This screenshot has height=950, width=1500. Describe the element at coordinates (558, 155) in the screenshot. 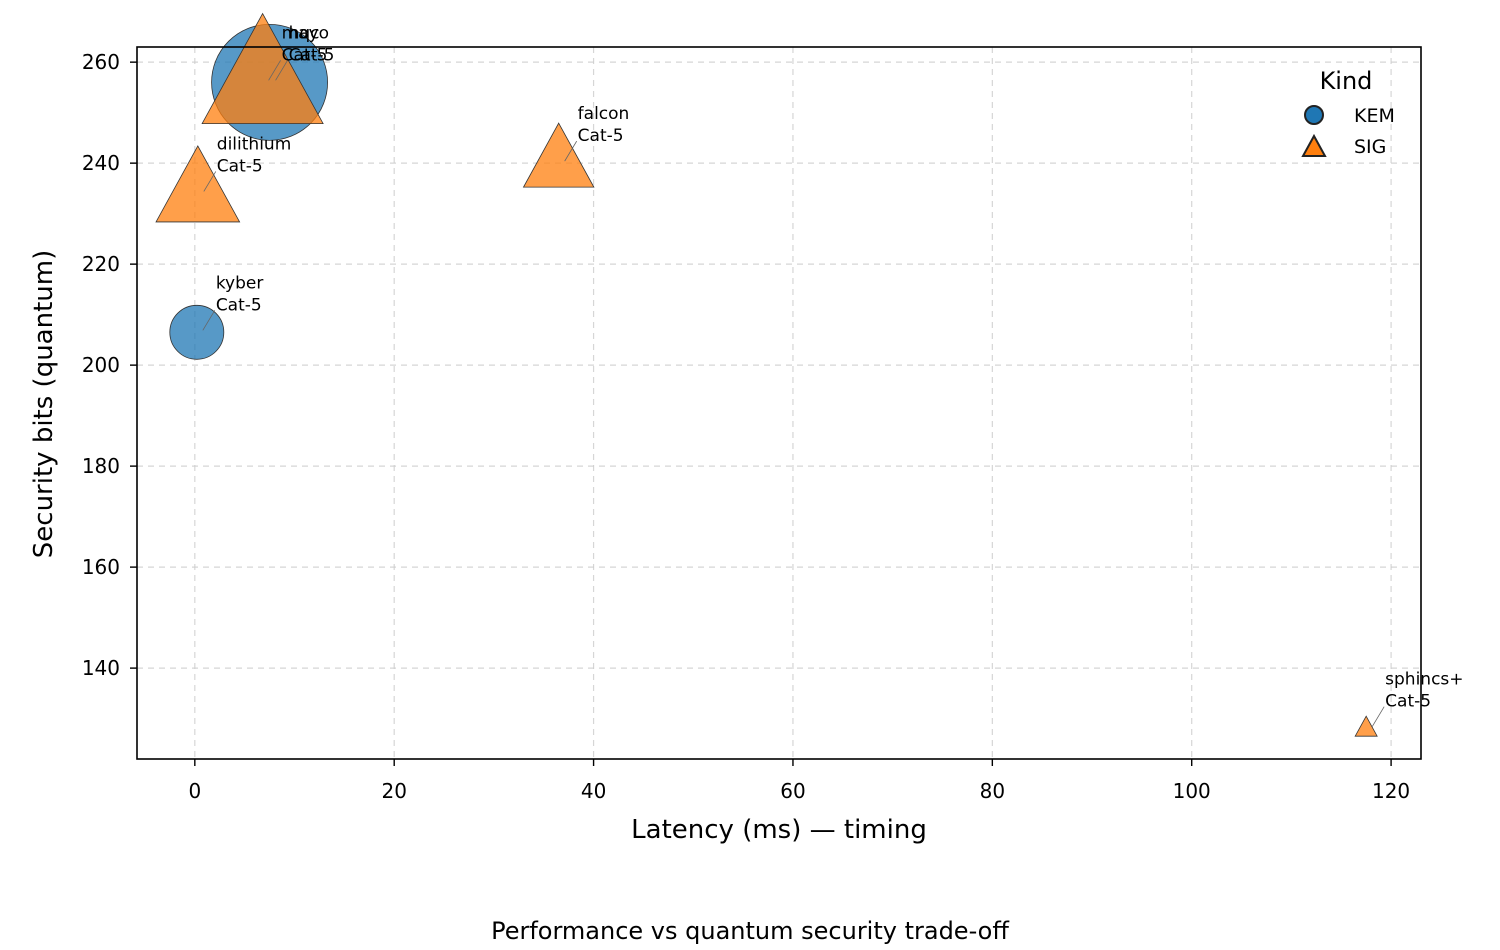

I see `point-falcon` at that location.